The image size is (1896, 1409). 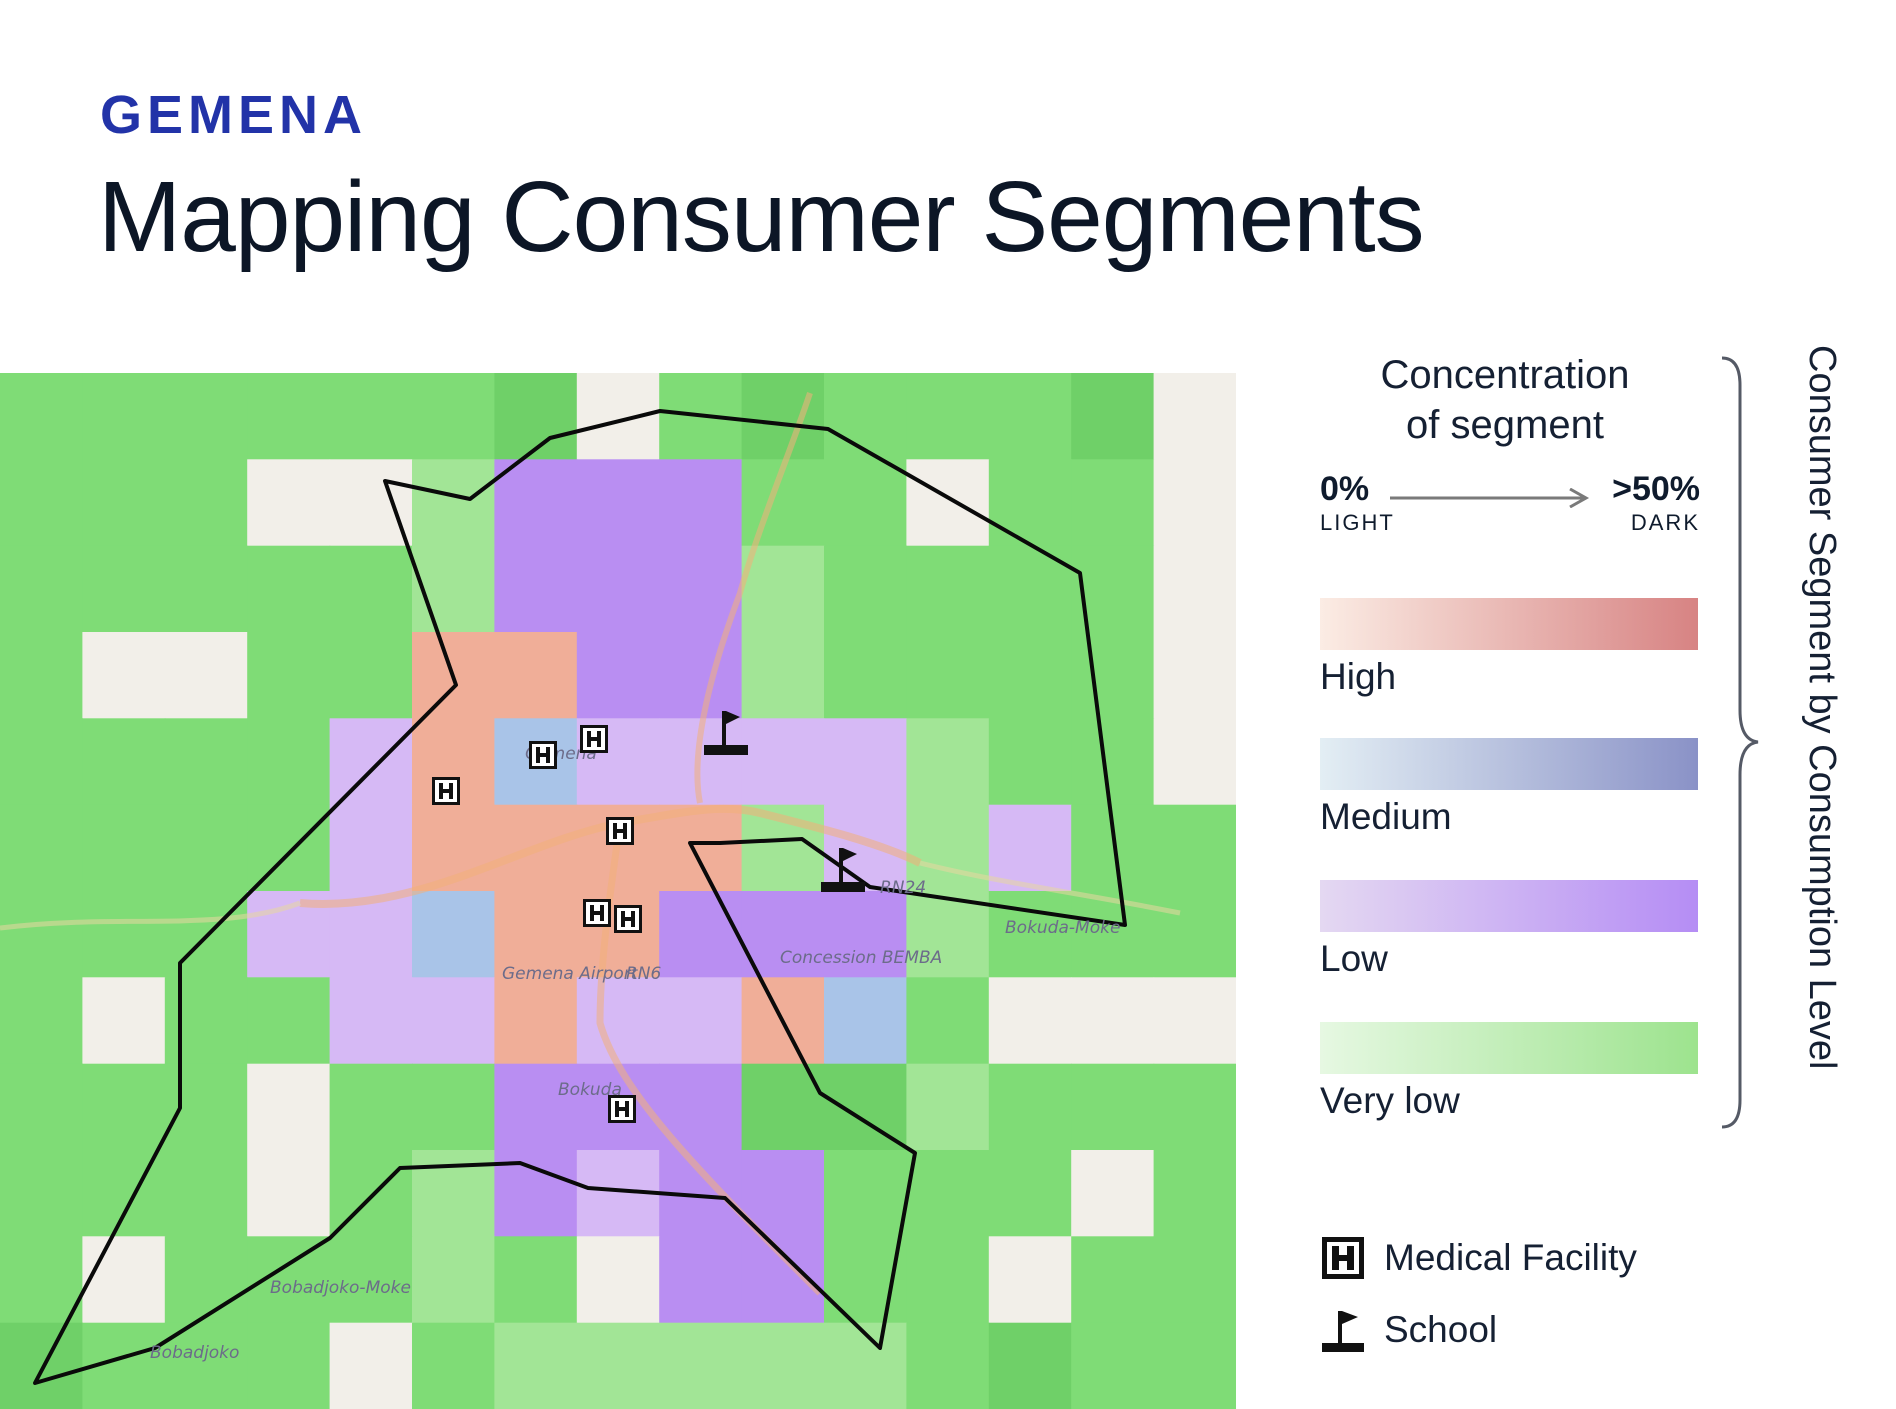 I want to click on legend-label-low: Low, so click(x=1354, y=958).